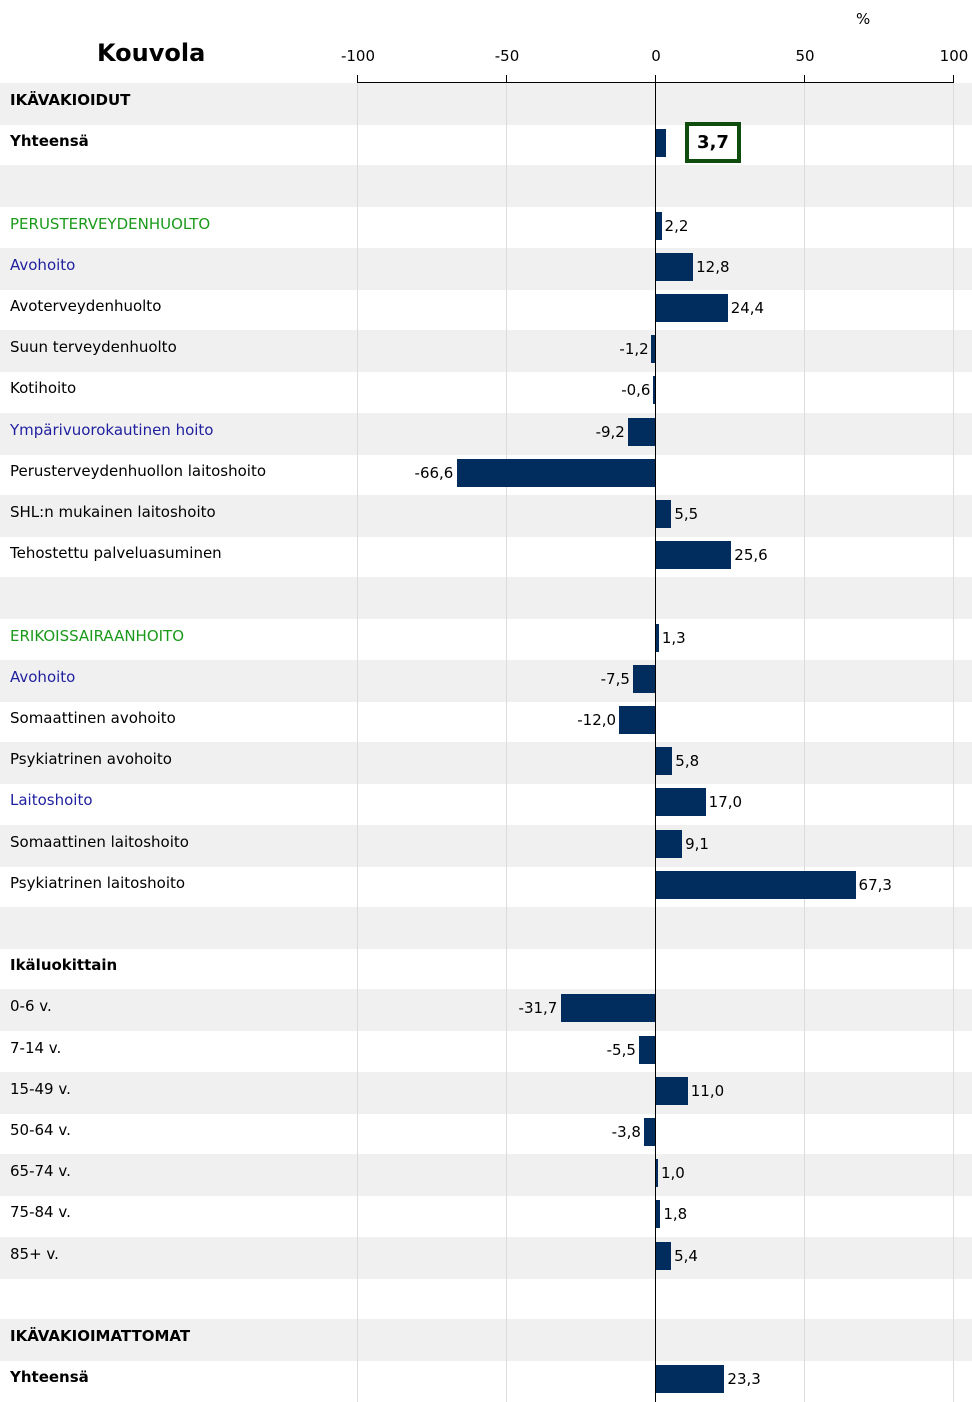  What do you see at coordinates (40, 1089) in the screenshot?
I see `row-label: 15-49 v.` at bounding box center [40, 1089].